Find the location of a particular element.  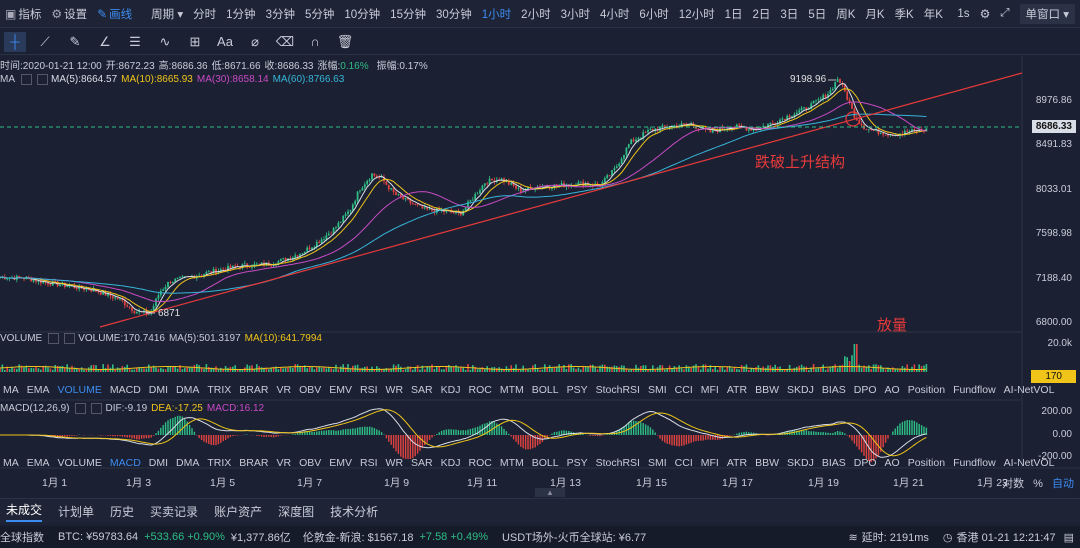

bottom-tab-4: 账户资产 is located at coordinates (238, 511).